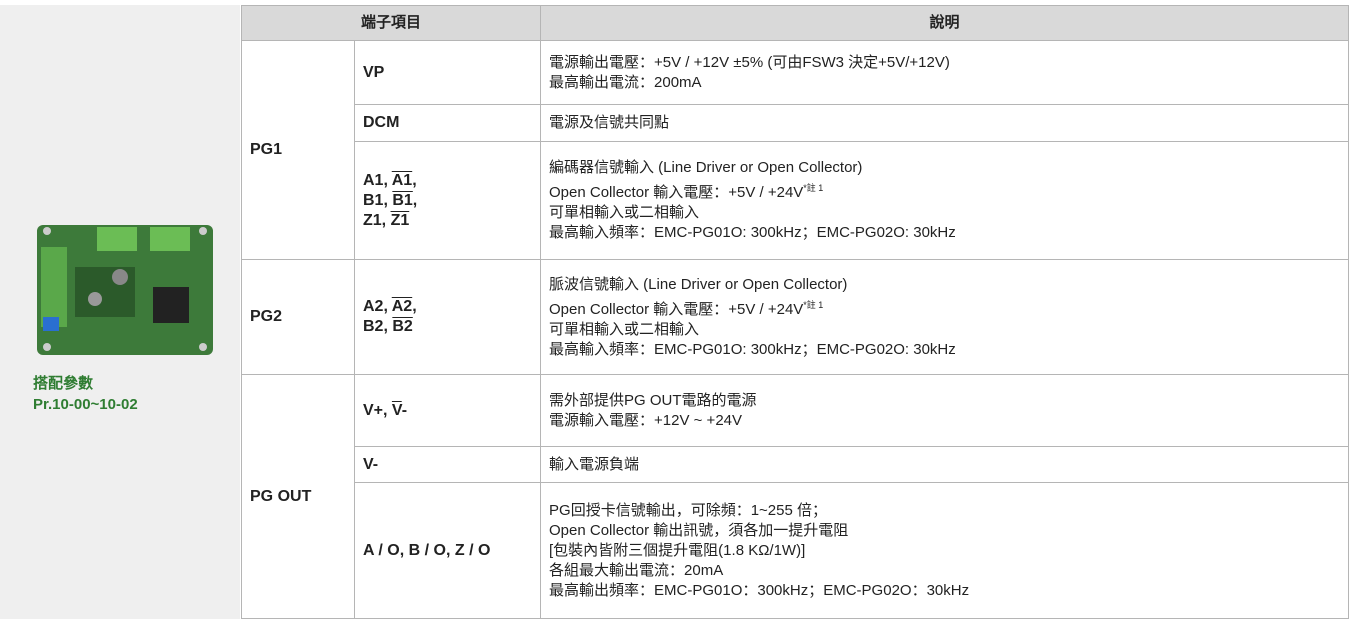  What do you see at coordinates (377, 180) in the screenshot?
I see `terminal-text: A1,` at bounding box center [377, 180].